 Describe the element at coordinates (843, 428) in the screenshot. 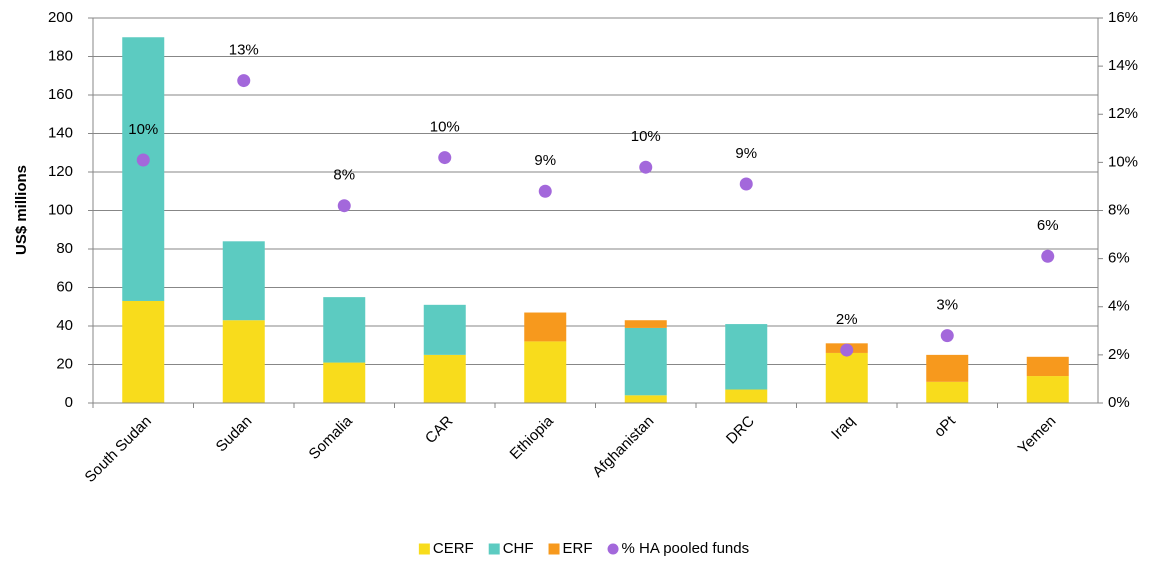

I see `x-tick-label: Iraq` at that location.